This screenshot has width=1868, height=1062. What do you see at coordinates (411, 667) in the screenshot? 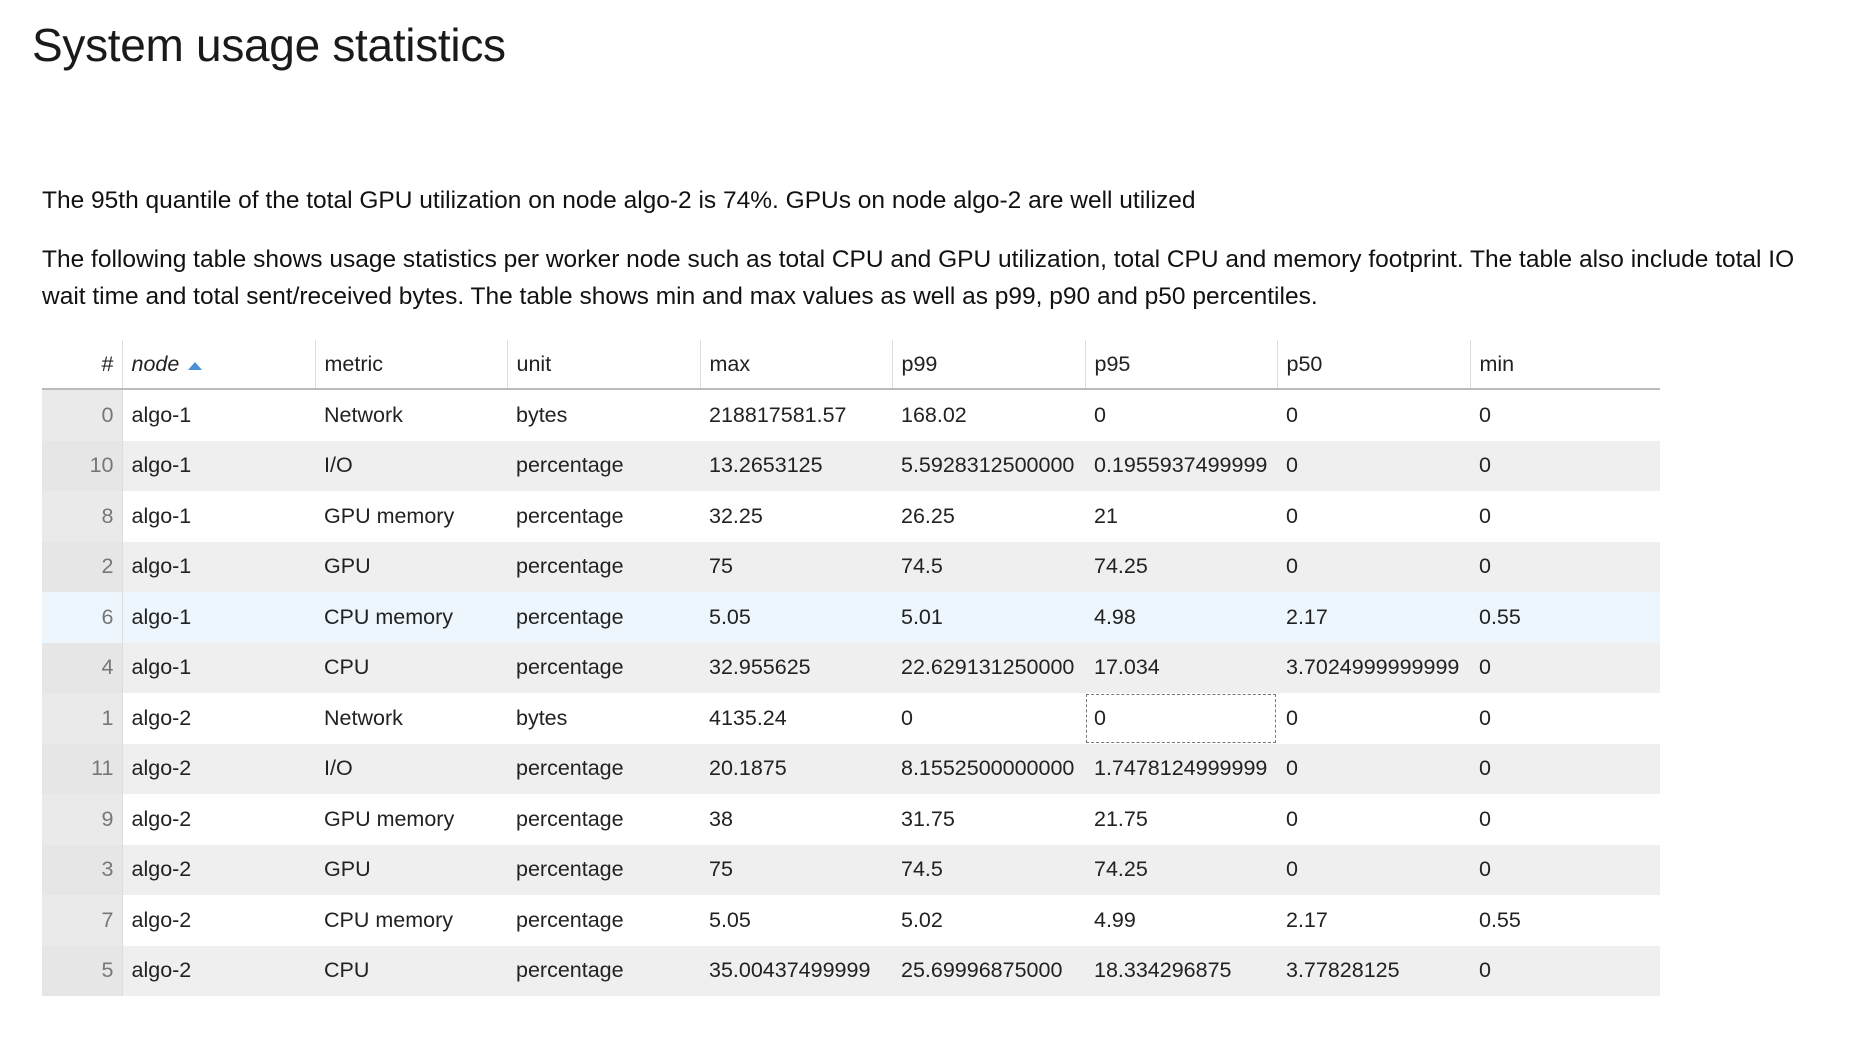
I see `table-cell: CPU` at bounding box center [411, 667].